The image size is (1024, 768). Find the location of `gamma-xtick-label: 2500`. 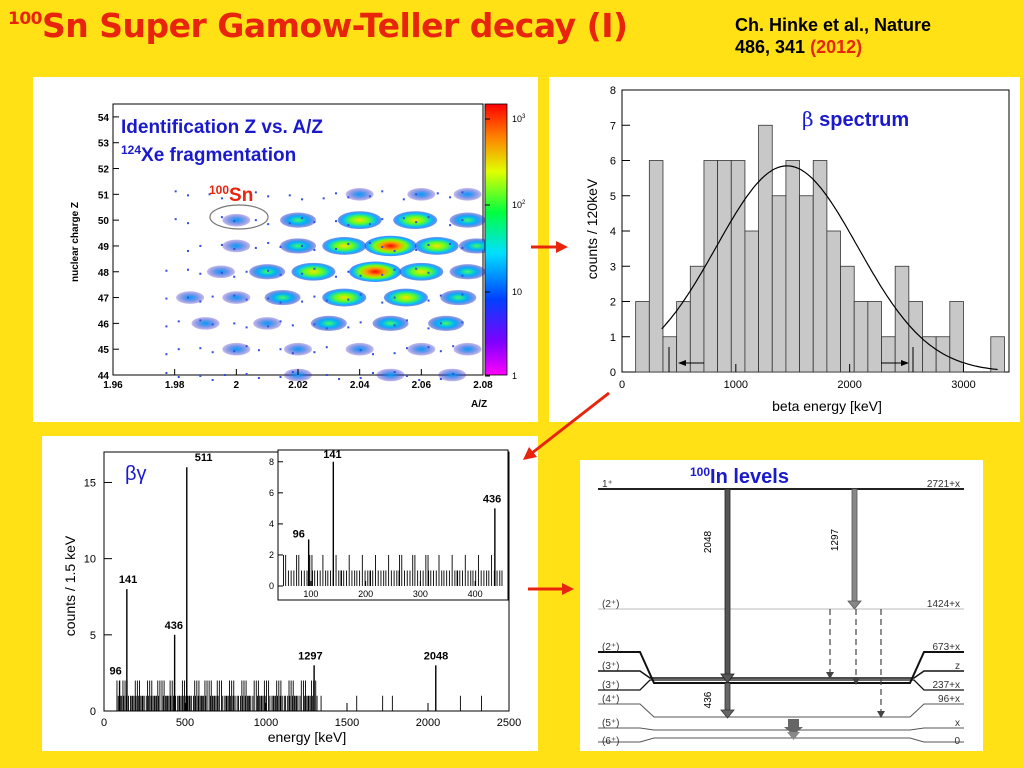

gamma-xtick-label: 2500 is located at coordinates (509, 723).